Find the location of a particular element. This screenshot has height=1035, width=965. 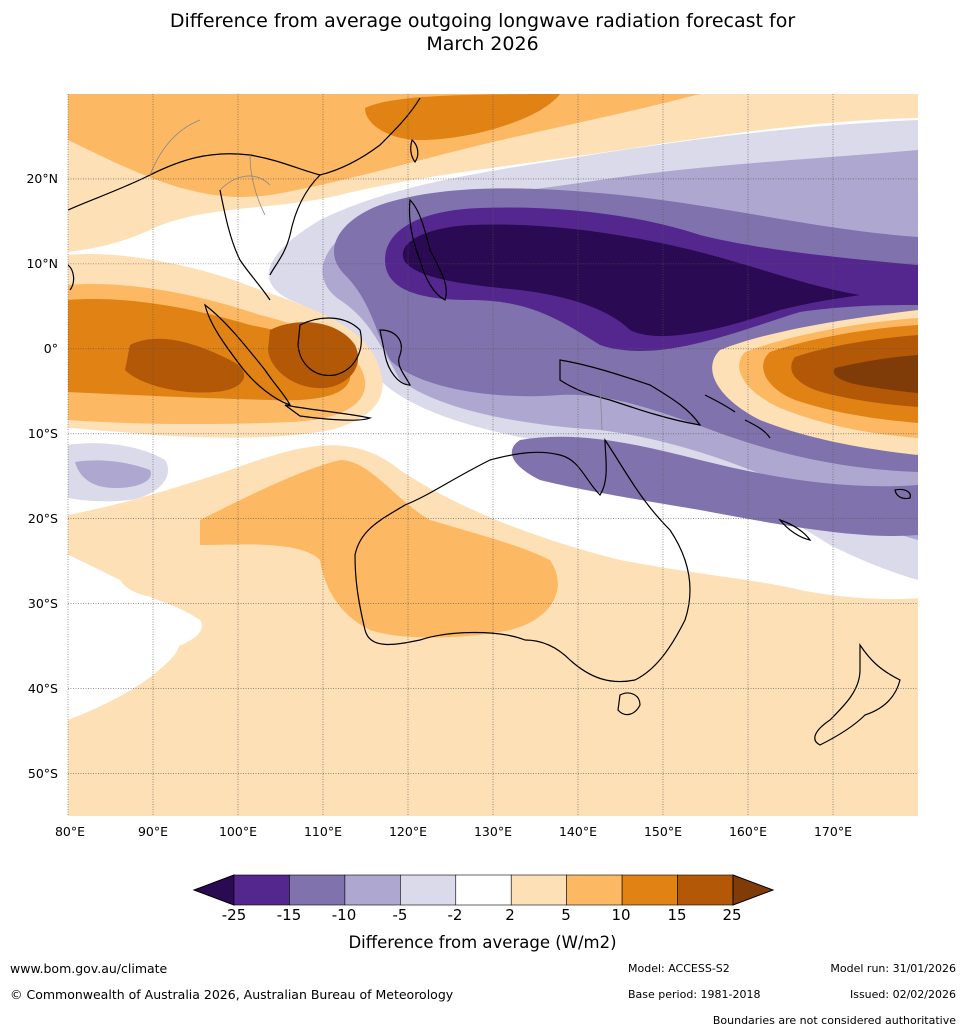

lon-label-100e: 100°E is located at coordinates (237, 831).